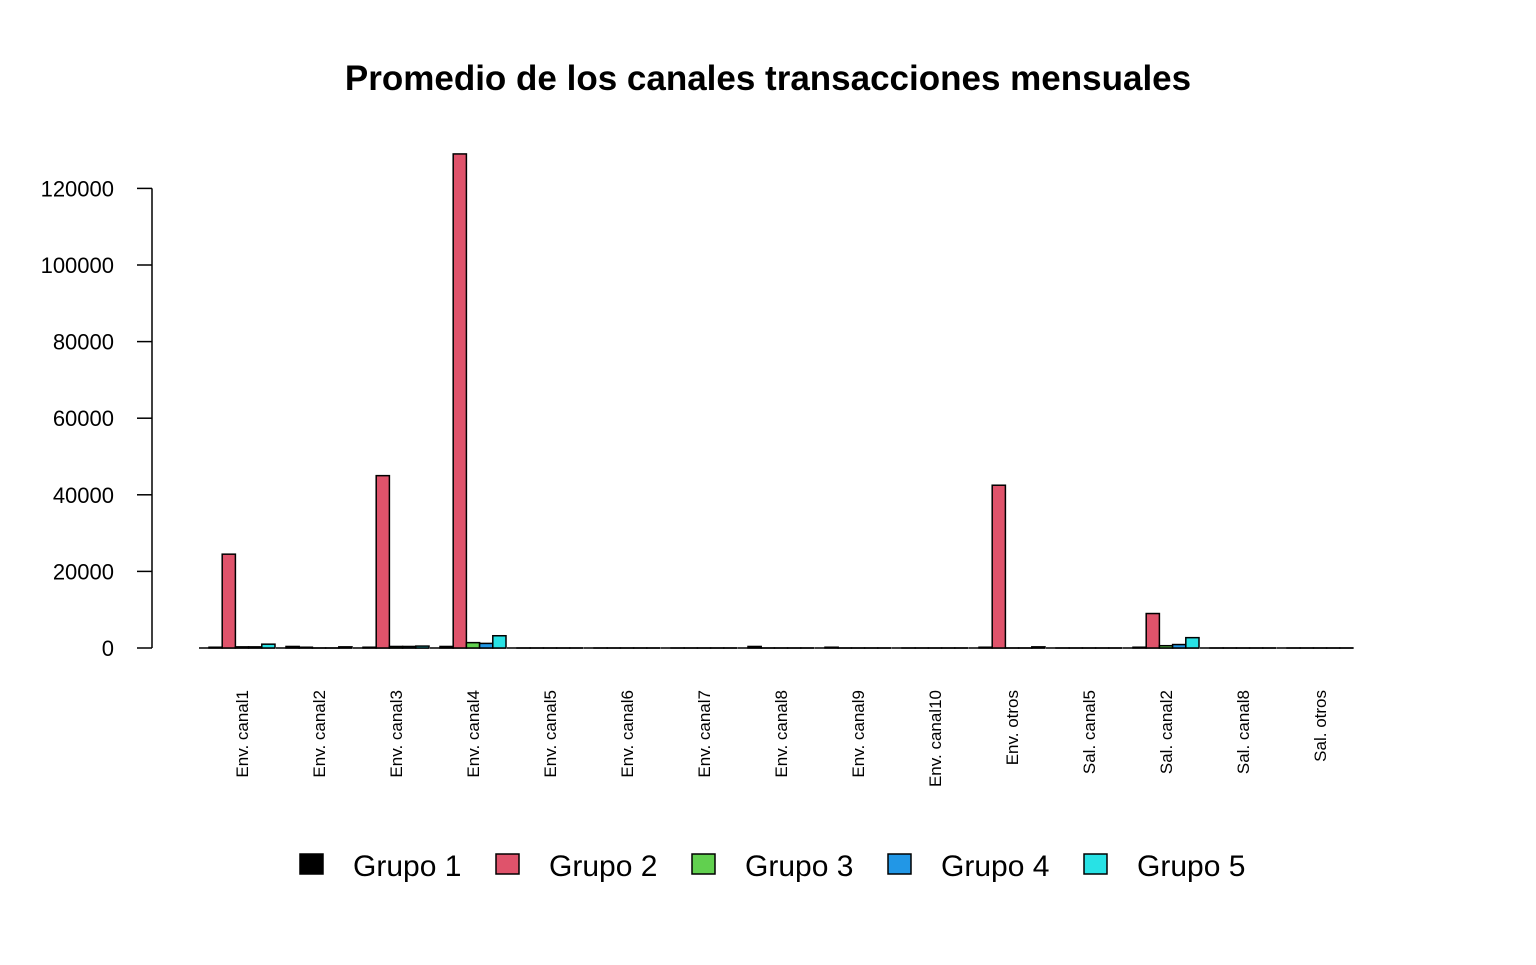  What do you see at coordinates (1166, 732) in the screenshot?
I see `x-tick-label: Sal. canal2` at bounding box center [1166, 732].